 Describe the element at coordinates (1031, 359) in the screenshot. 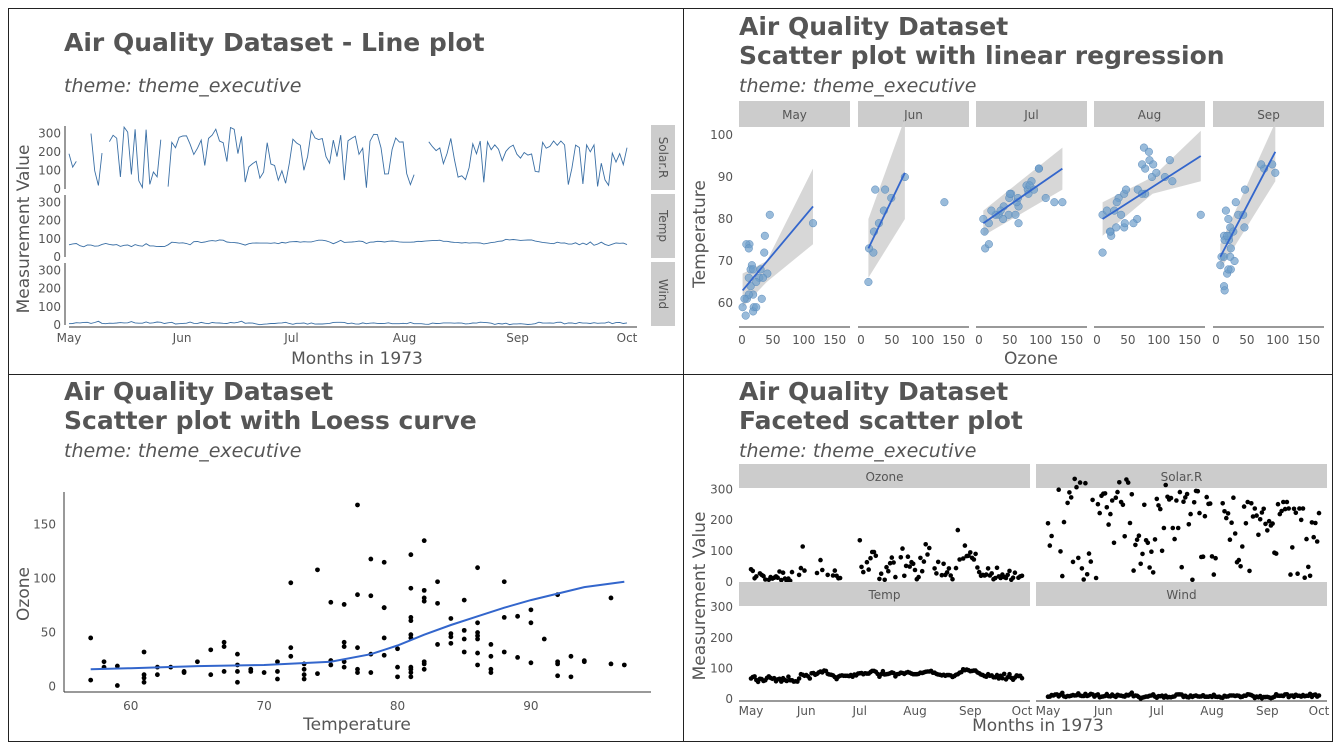

I see `x-axis-label: Ozone` at that location.